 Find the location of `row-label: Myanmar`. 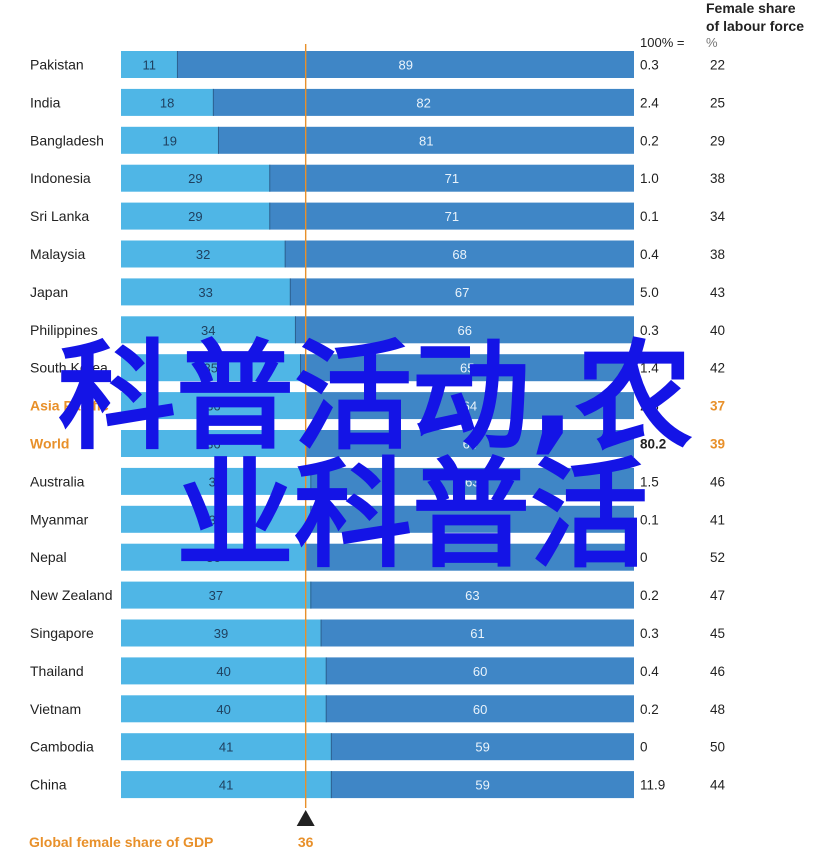

row-label: Myanmar is located at coordinates (59, 519).